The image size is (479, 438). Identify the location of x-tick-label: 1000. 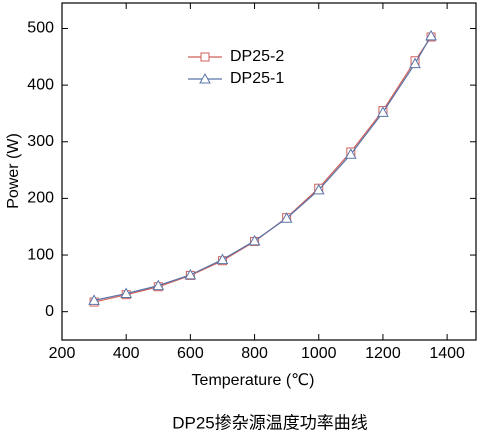
(319, 353).